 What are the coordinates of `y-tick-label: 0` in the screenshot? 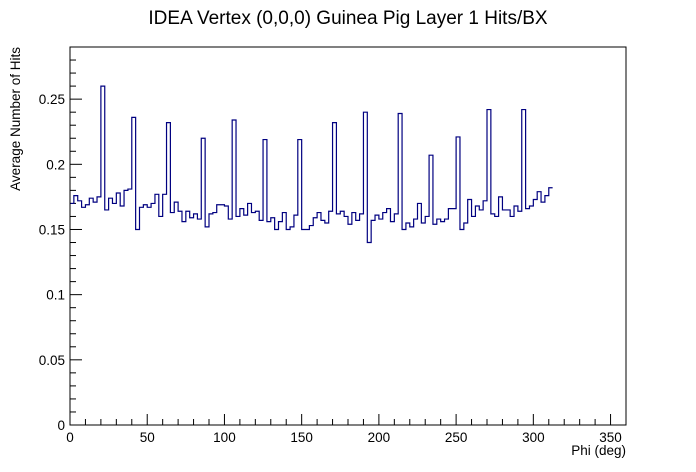 It's located at (61, 425).